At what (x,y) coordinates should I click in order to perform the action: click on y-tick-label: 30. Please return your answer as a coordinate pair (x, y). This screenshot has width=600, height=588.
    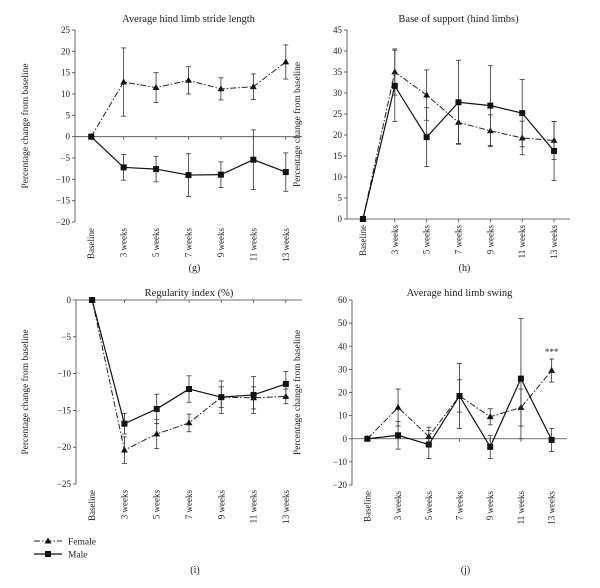
    Looking at the image, I should click on (343, 369).